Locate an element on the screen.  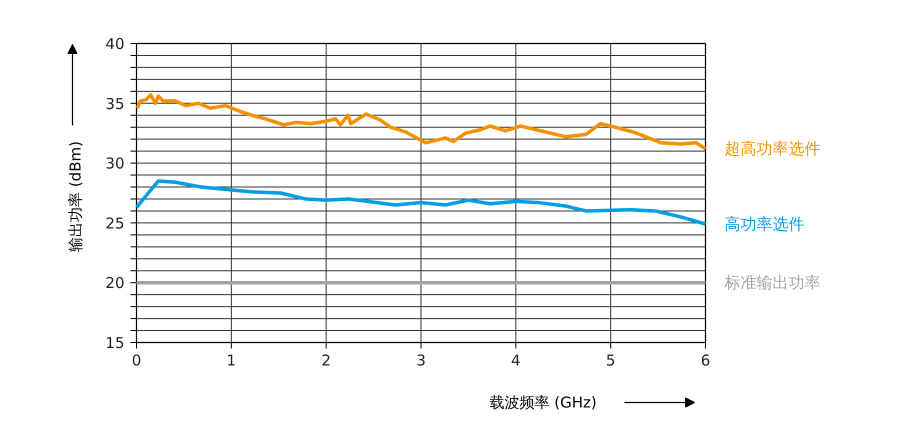
x-tick-label: 0 is located at coordinates (137, 361).